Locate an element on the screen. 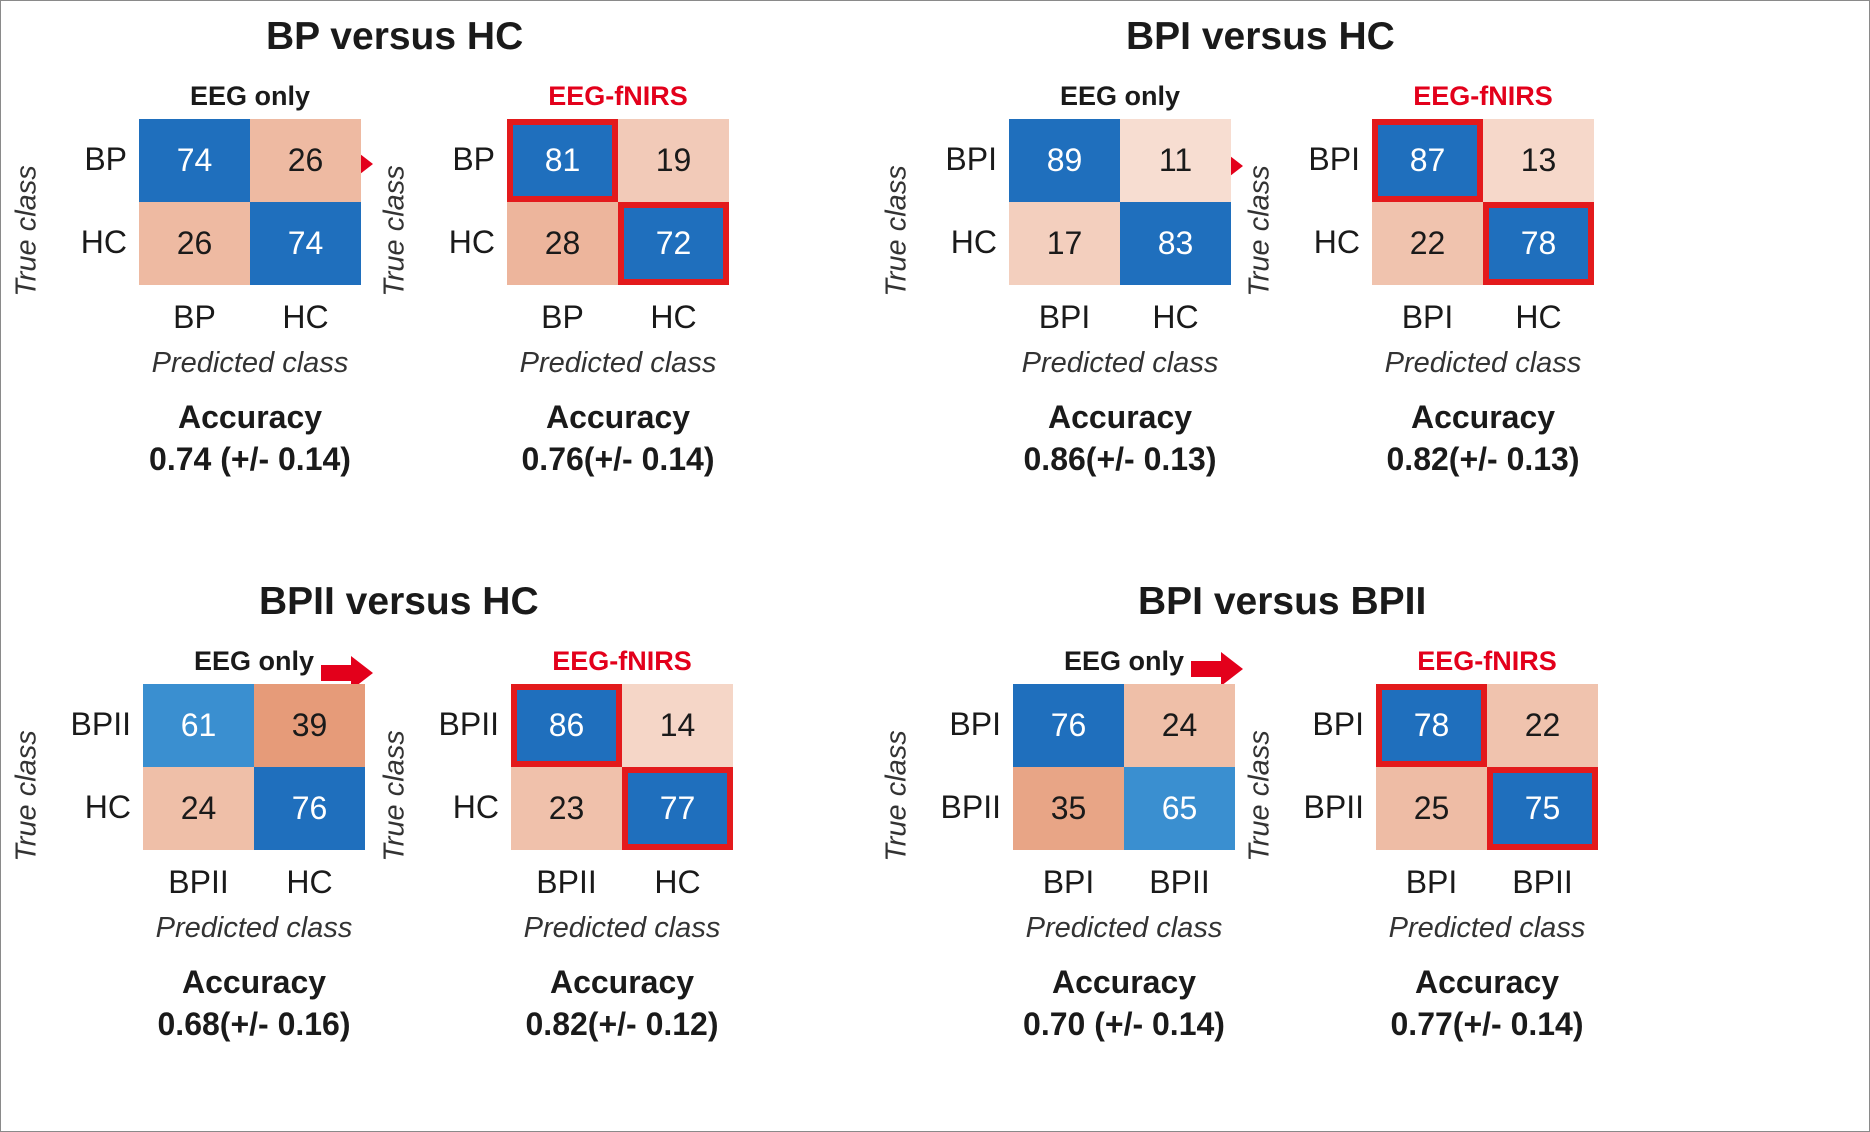  matrix-cell: 14 is located at coordinates (677, 725).